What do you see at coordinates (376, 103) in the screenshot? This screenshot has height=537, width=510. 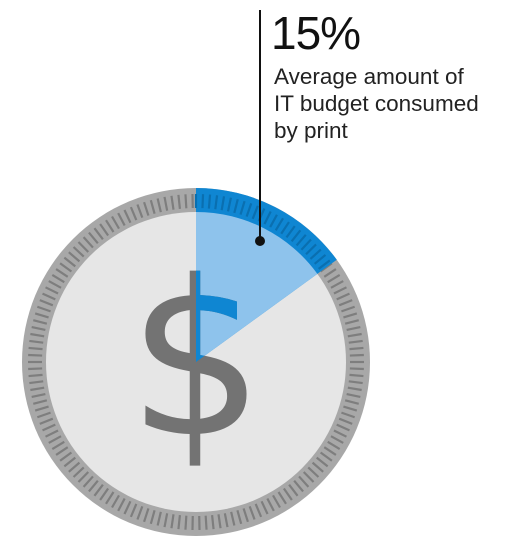 I see `stat-caption-line-2: IT budget consumed` at bounding box center [376, 103].